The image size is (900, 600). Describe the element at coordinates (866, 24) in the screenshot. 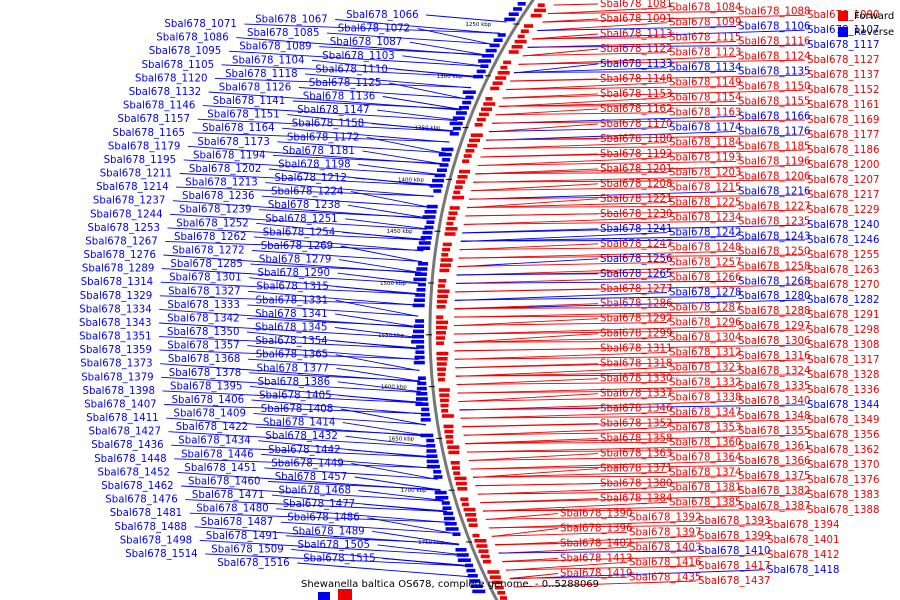

I see `legend: Forward Reverse` at that location.